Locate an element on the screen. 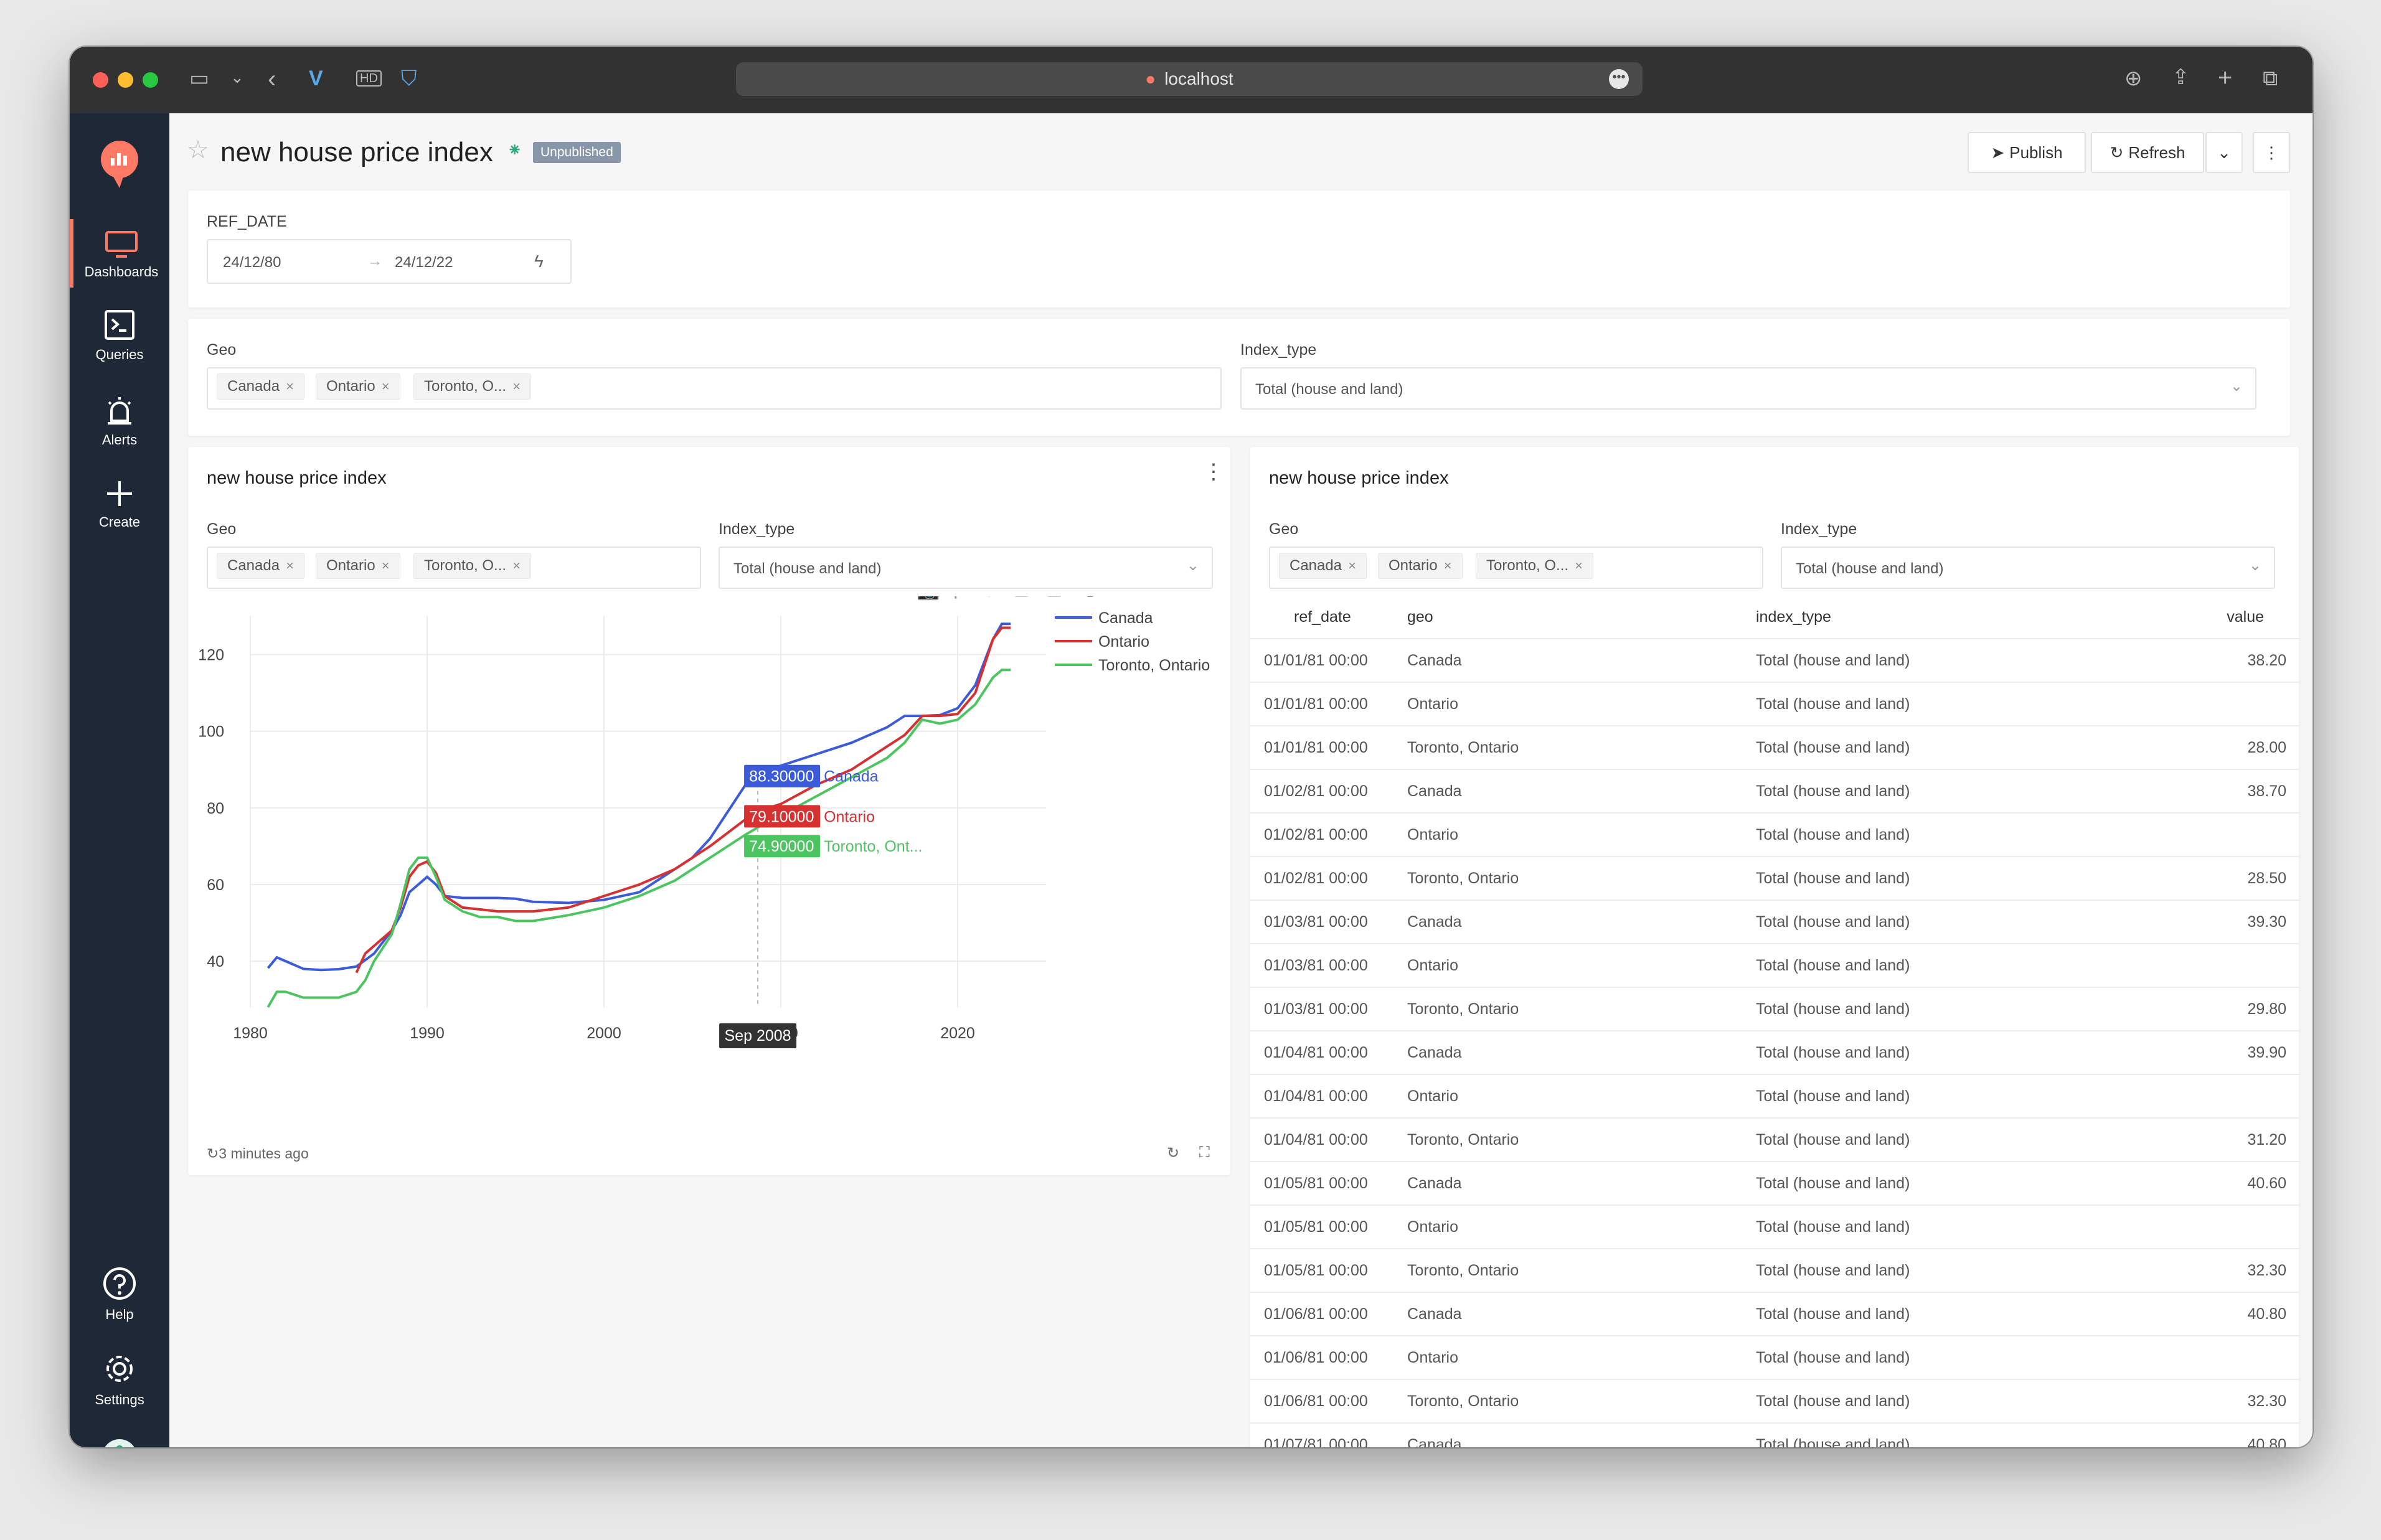 This screenshot has height=1540, width=2381. cell-value: 28.00 is located at coordinates (2236, 747).